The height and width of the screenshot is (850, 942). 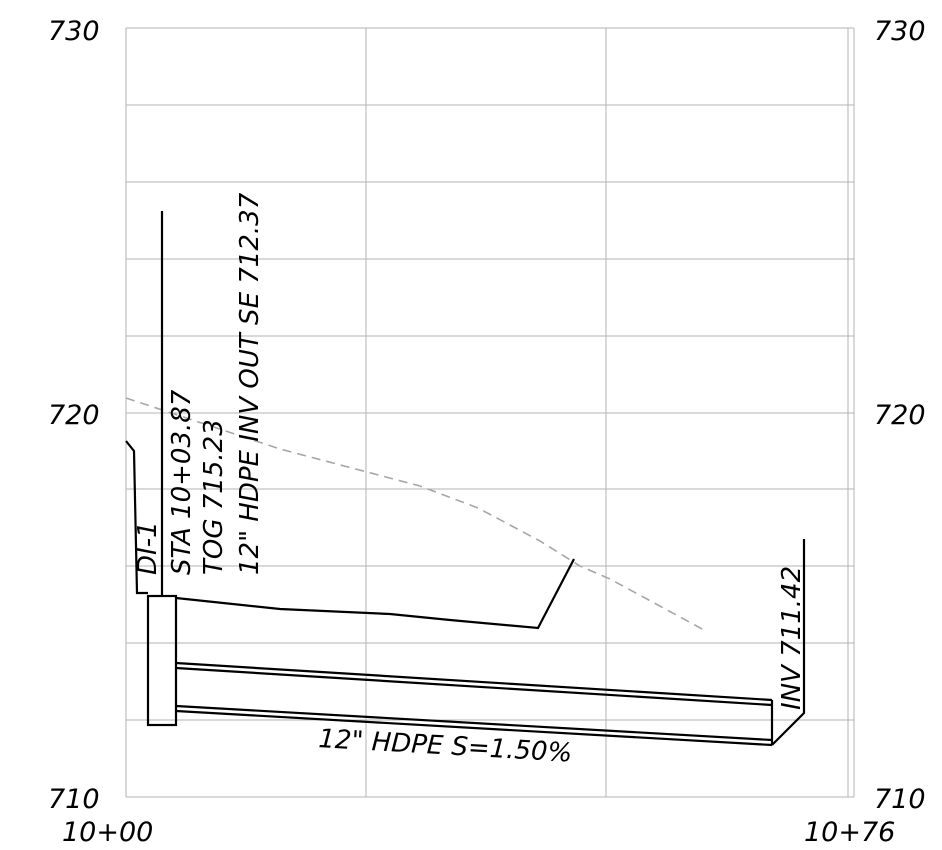 I want to click on drop-inlet-structure, so click(x=162, y=660).